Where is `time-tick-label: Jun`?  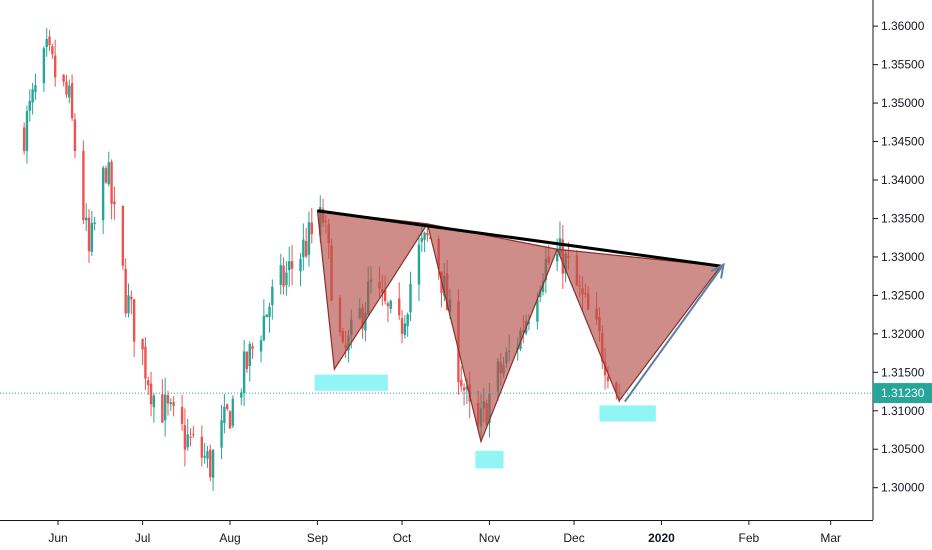 time-tick-label: Jun is located at coordinates (57, 538).